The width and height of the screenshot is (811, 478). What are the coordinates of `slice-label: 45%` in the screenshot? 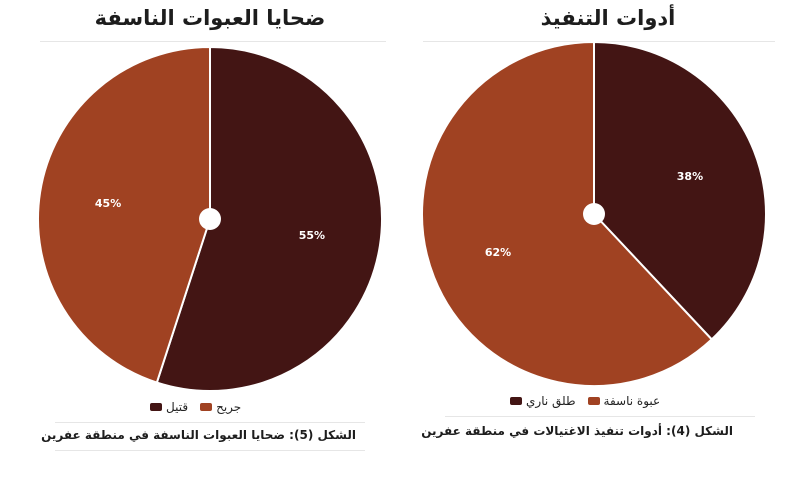 It's located at (108, 203).